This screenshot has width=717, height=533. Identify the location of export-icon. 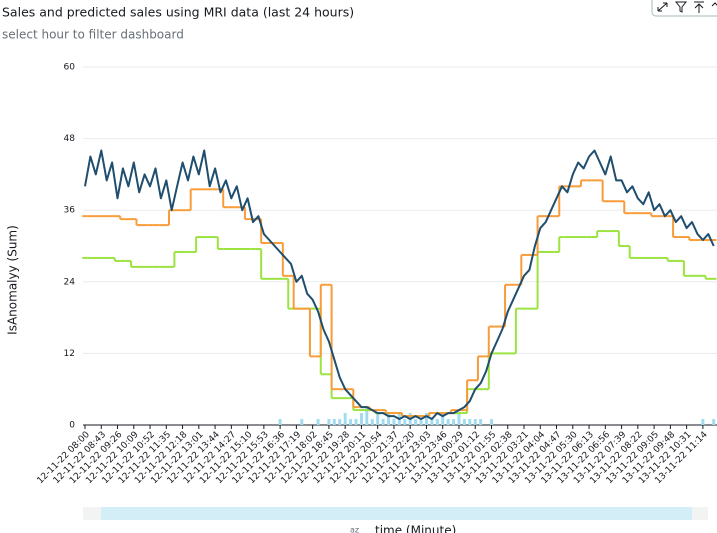
(699, 7).